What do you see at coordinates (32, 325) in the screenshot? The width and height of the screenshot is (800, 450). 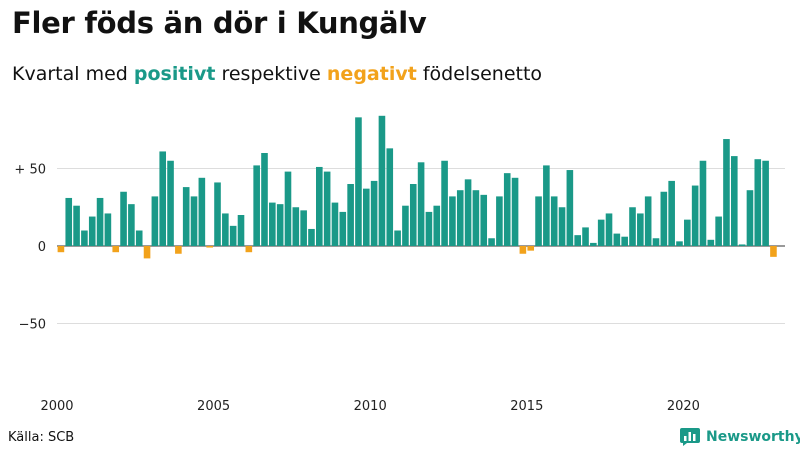 I see `y-tick-label: −50` at bounding box center [32, 325].